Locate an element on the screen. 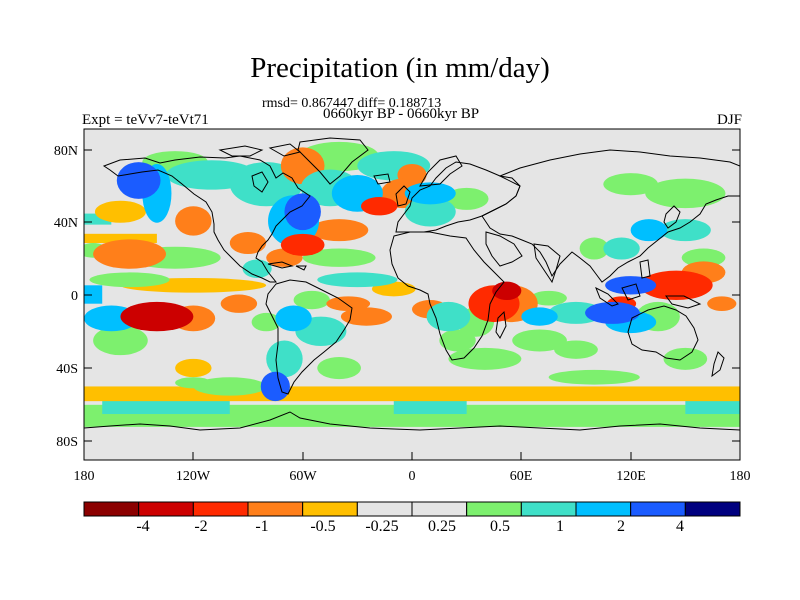 The height and width of the screenshot is (600, 800). colorbar-label: 0.25 is located at coordinates (442, 526).